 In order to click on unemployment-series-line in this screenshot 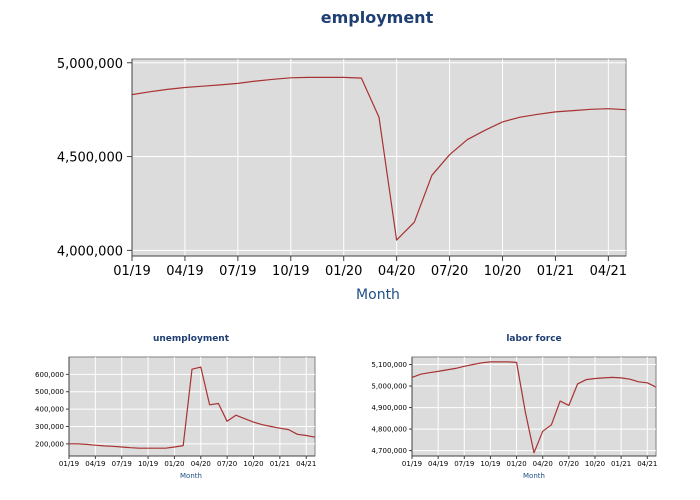, I will do `click(192, 407)`.